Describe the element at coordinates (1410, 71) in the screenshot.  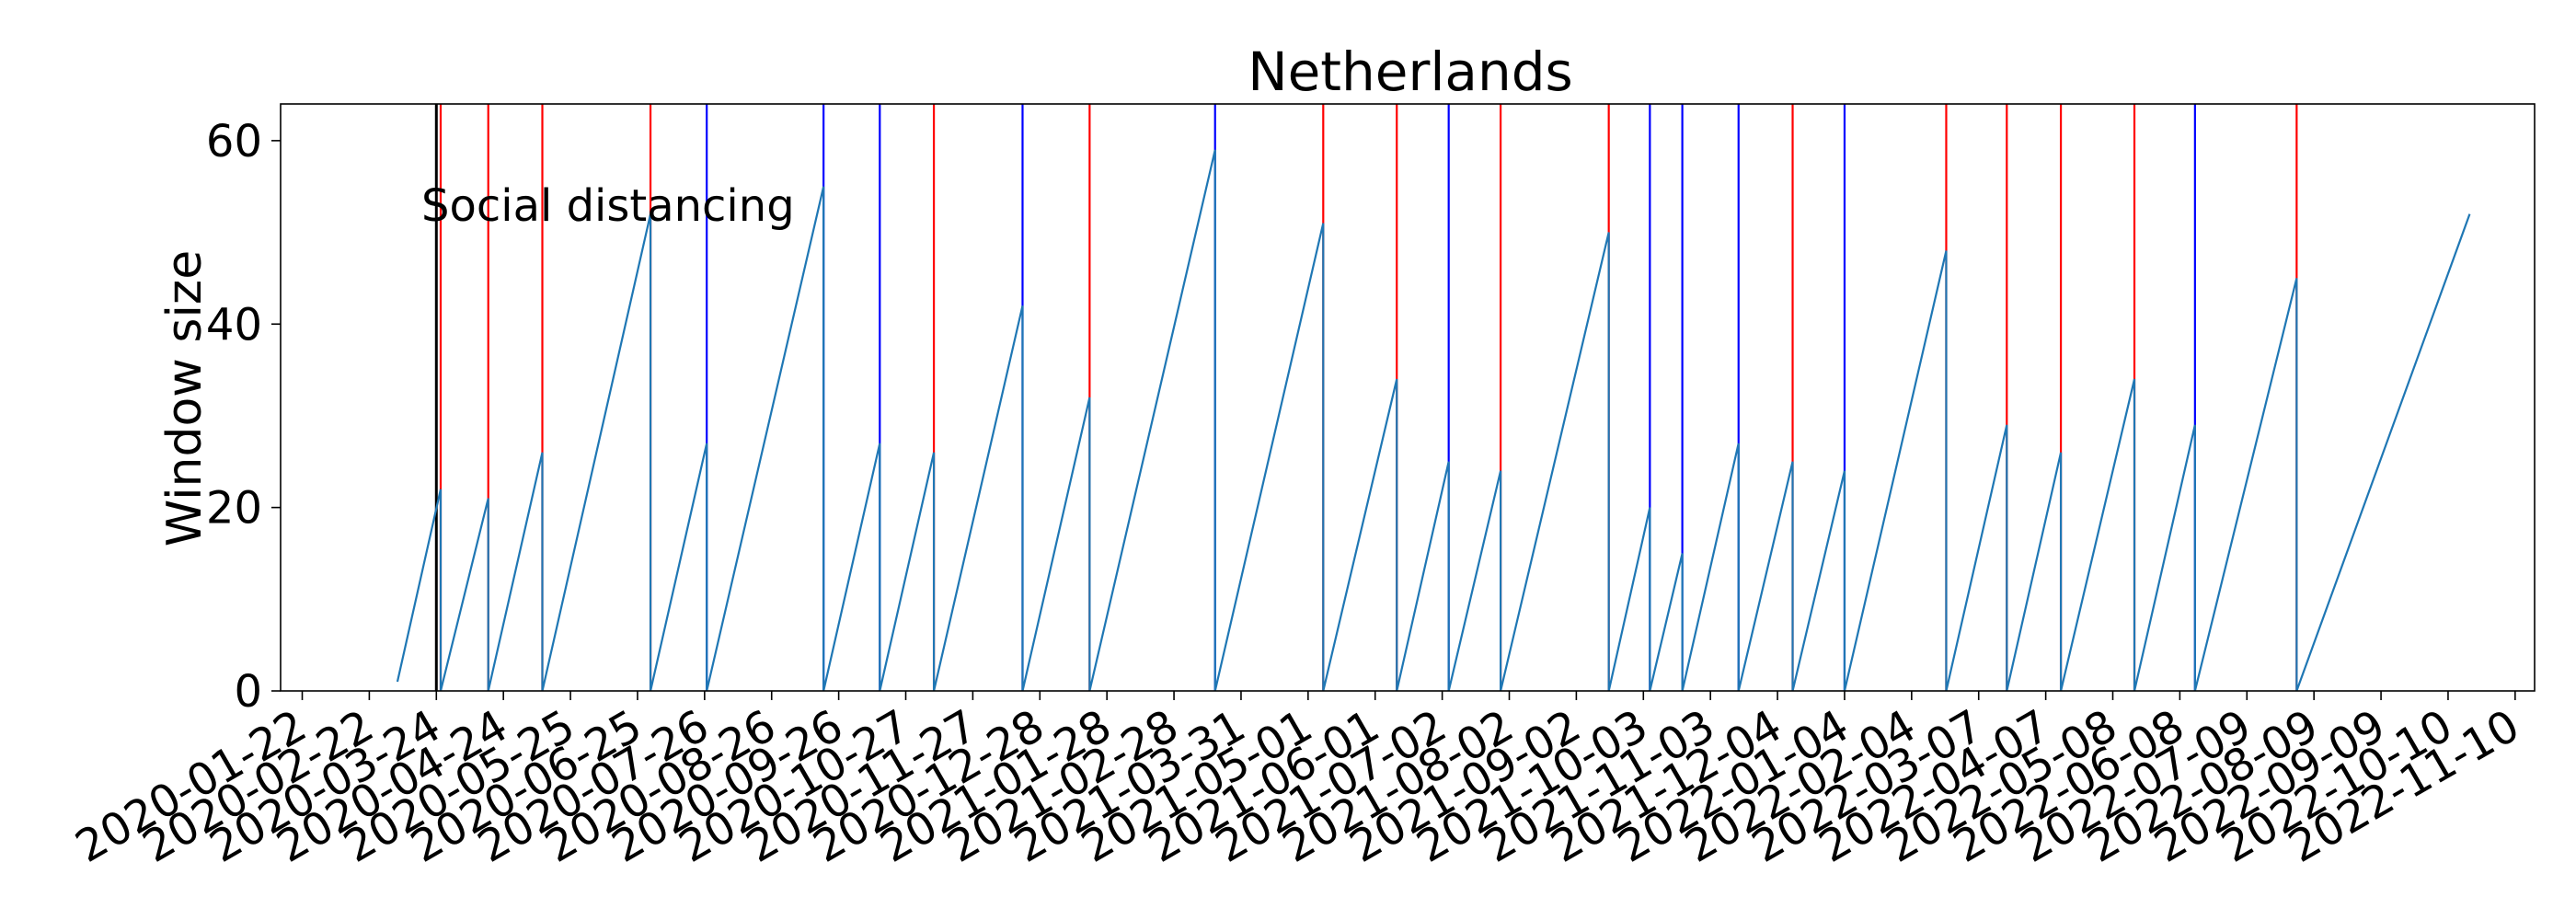
I see `chart-title: Netherlands` at that location.